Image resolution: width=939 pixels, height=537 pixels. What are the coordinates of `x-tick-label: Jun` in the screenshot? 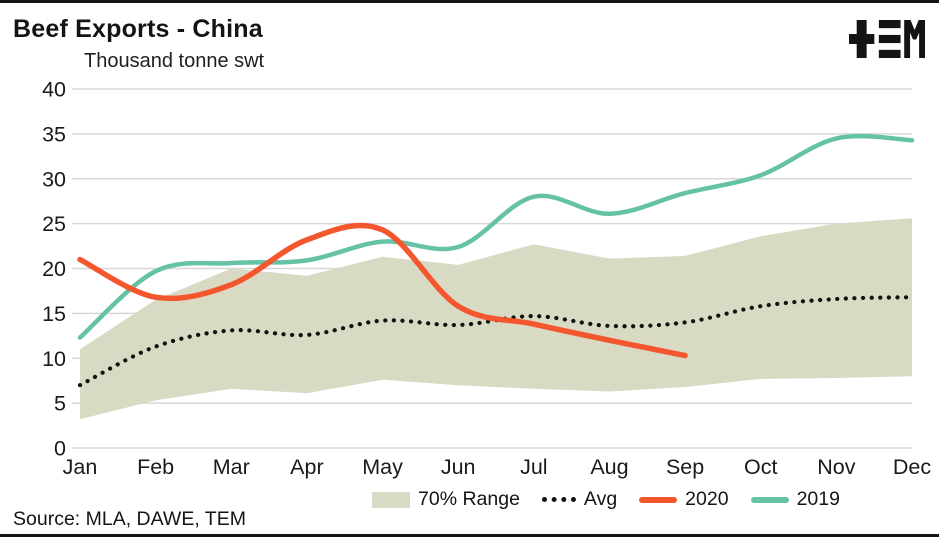 It's located at (458, 467).